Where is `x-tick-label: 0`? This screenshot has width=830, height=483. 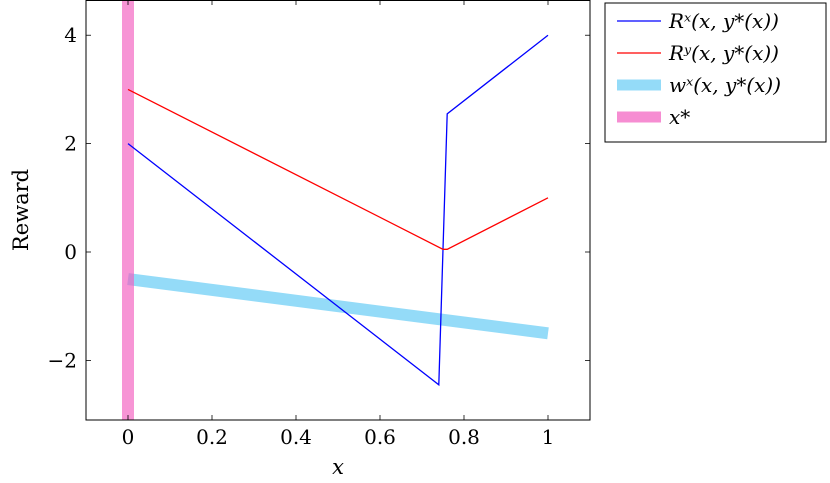 x-tick-label: 0 is located at coordinates (128, 437).